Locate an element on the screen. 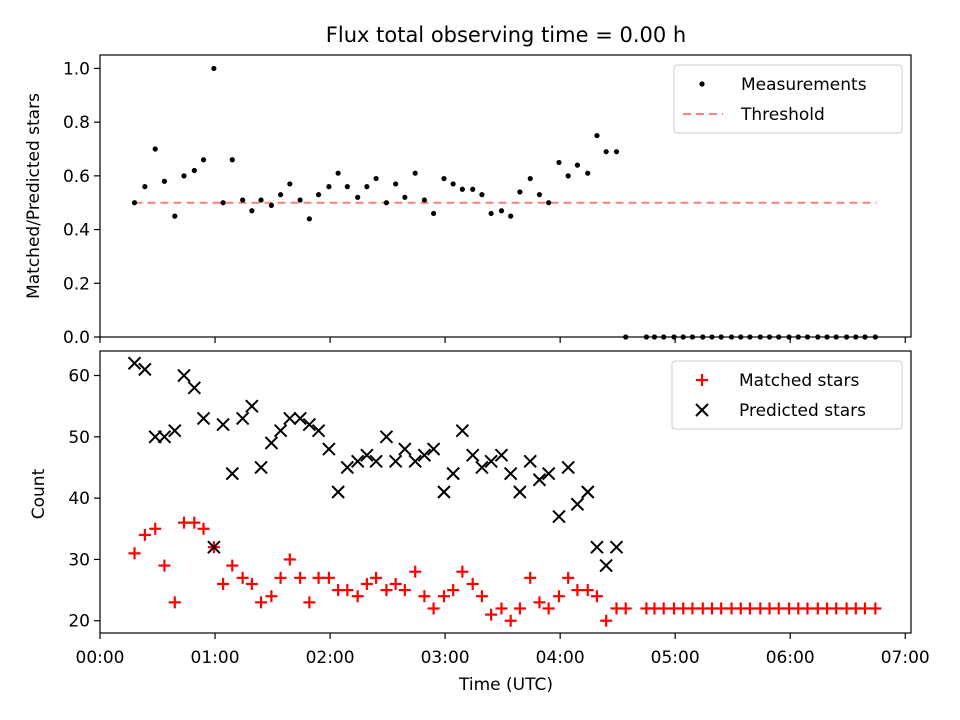 This screenshot has width=960, height=720. count-x-ticks: 00:00 01:00 02:00 03:00 04:00 05:00 06:00 07:00 is located at coordinates (503, 650).